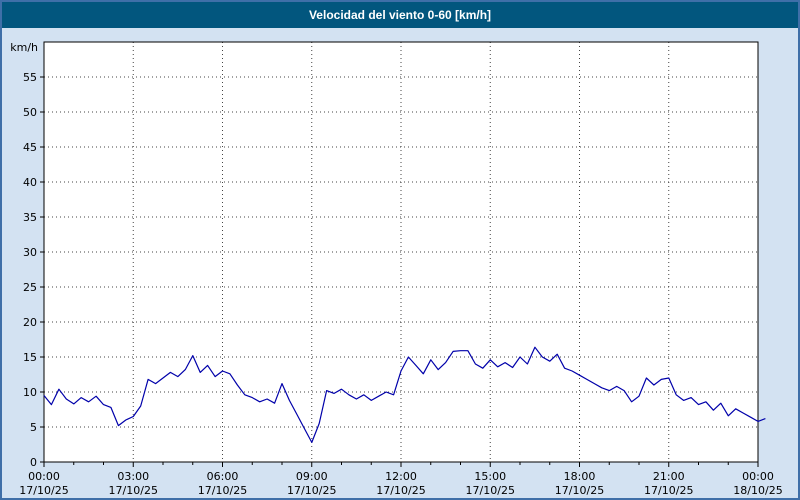 The height and width of the screenshot is (500, 800). I want to click on y-tick-label: 55, so click(30, 77).